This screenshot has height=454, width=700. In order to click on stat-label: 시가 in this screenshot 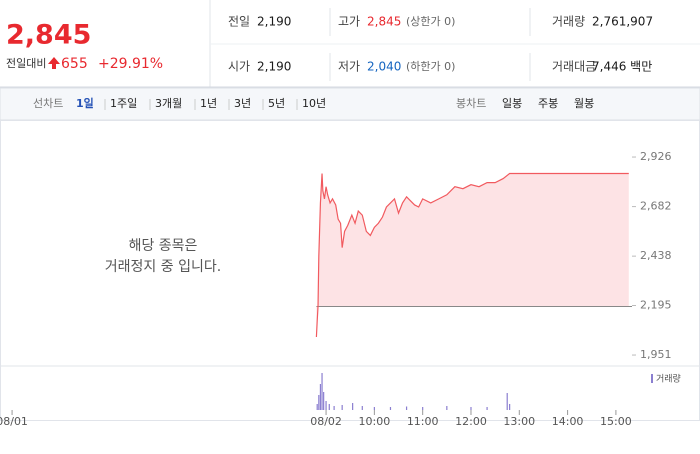, I will do `click(239, 67)`.